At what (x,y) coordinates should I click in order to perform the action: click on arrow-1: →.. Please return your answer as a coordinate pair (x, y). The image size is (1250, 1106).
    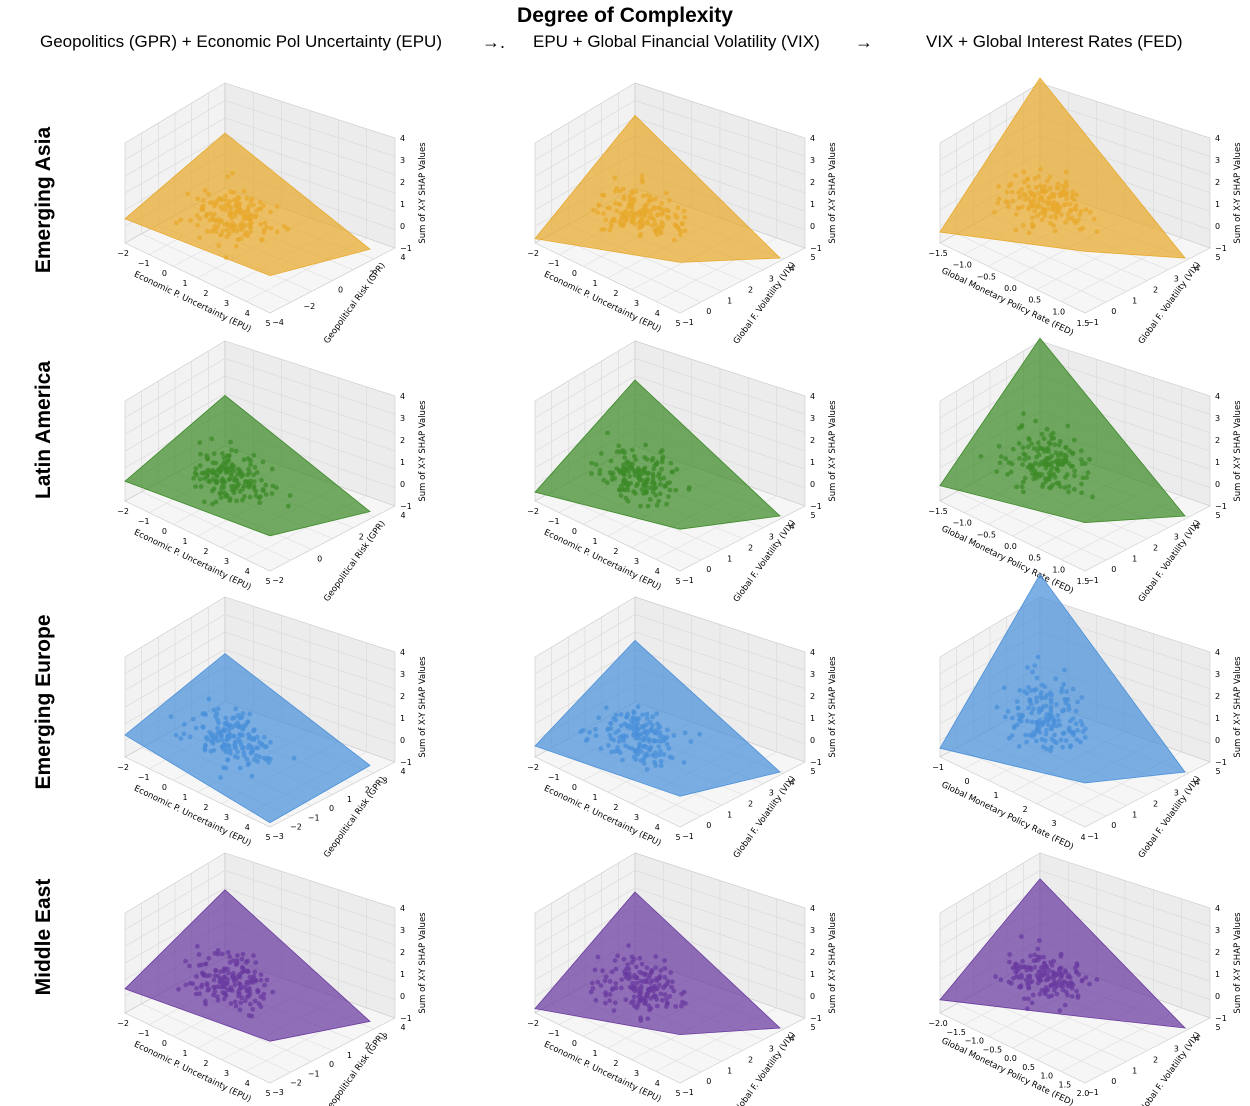
    Looking at the image, I should click on (494, 42).